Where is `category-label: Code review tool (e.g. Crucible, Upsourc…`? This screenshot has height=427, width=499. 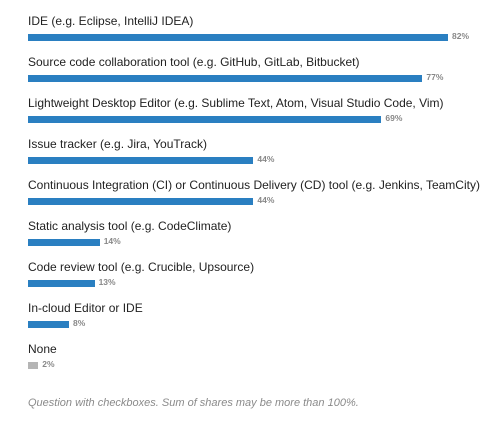
category-label: Code review tool (e.g. Crucible, Upsourc… is located at coordinates (141, 267).